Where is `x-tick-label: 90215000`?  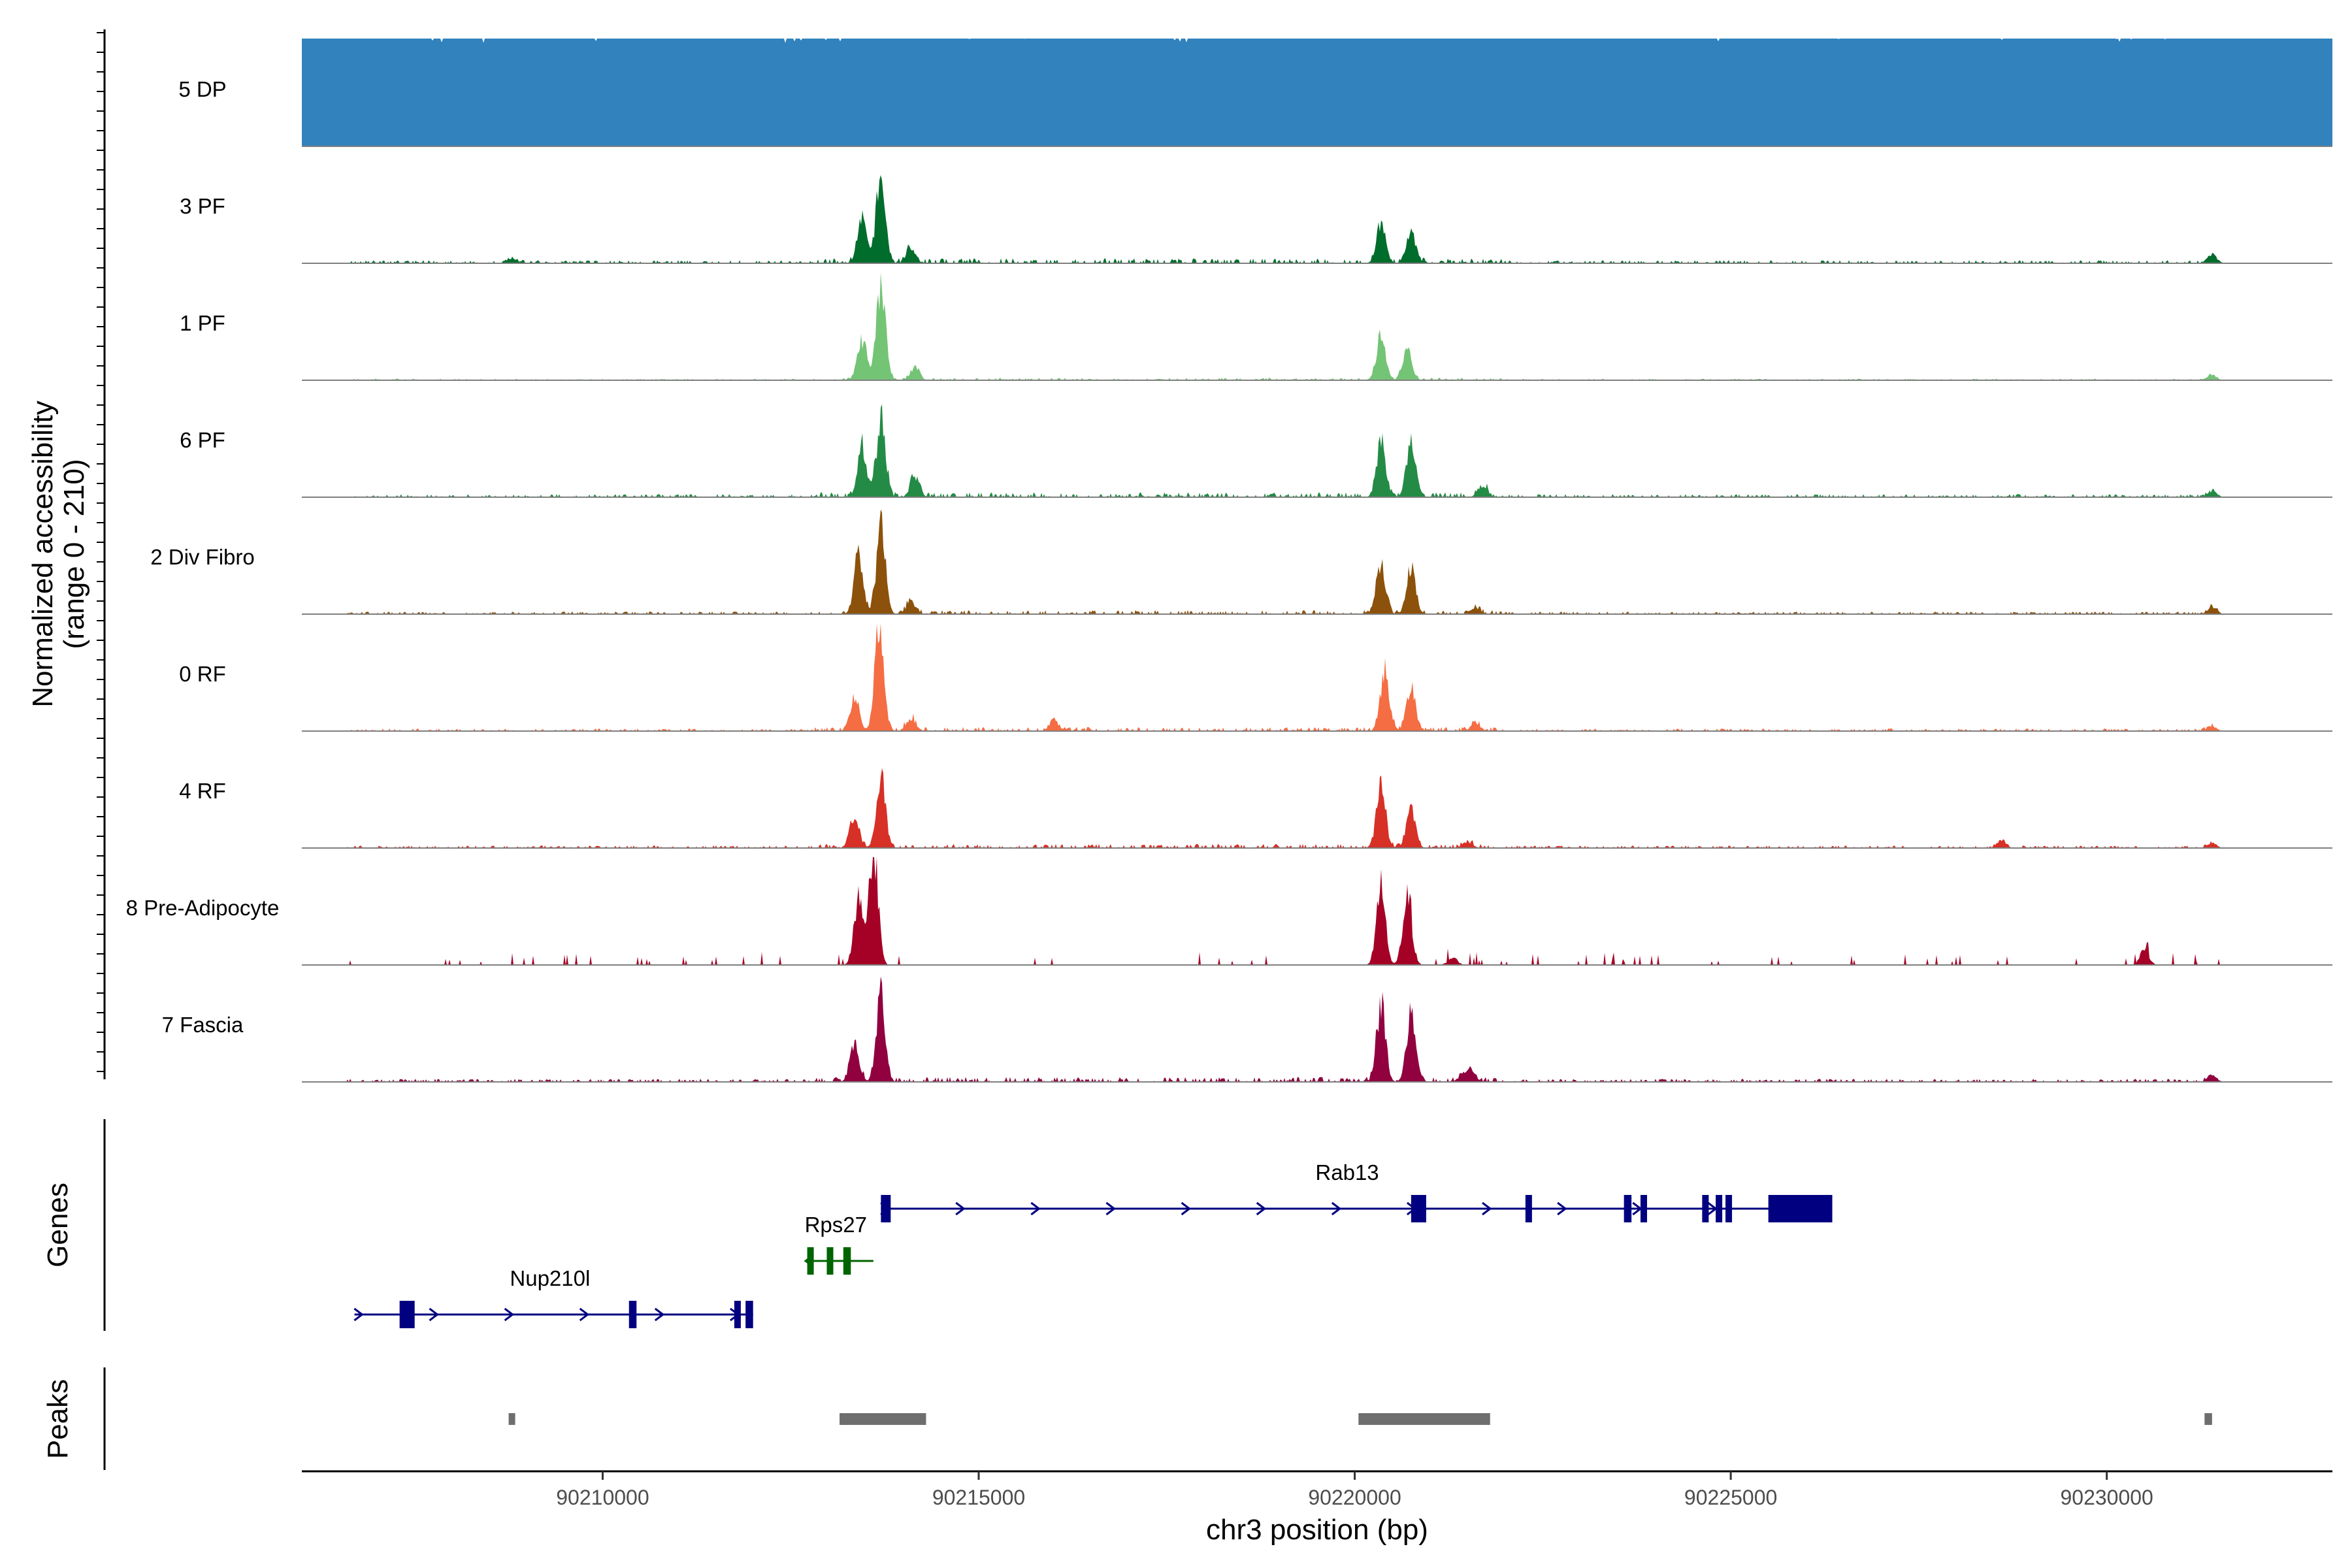 x-tick-label: 90215000 is located at coordinates (978, 1497).